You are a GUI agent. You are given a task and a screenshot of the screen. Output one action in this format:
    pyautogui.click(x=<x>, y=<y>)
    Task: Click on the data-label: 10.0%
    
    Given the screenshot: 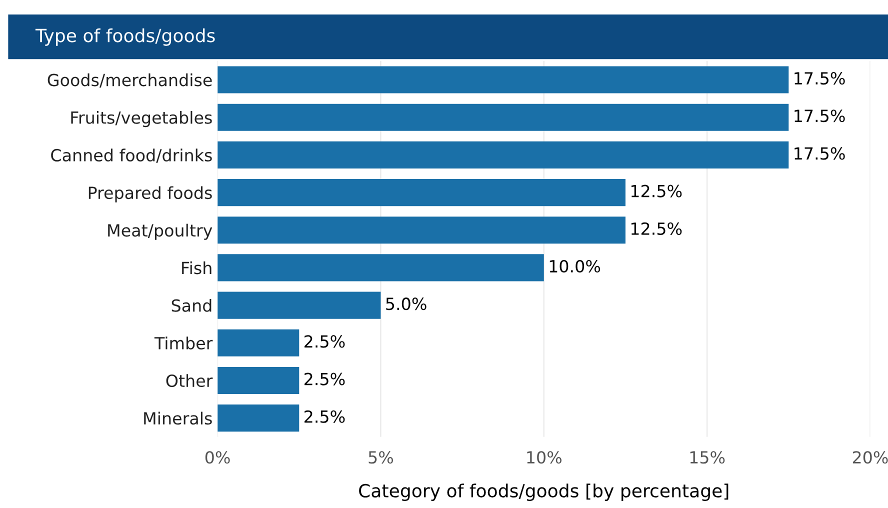 What is the action you would take?
    pyautogui.click(x=575, y=266)
    